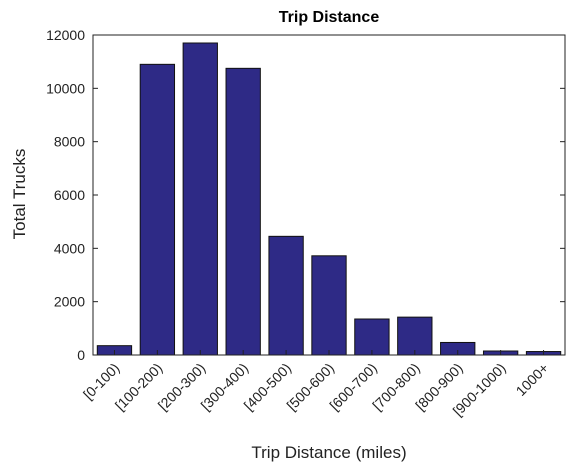 The width and height of the screenshot is (566, 466). Describe the element at coordinates (69, 248) in the screenshot. I see `y-tick-label: 4000` at that location.